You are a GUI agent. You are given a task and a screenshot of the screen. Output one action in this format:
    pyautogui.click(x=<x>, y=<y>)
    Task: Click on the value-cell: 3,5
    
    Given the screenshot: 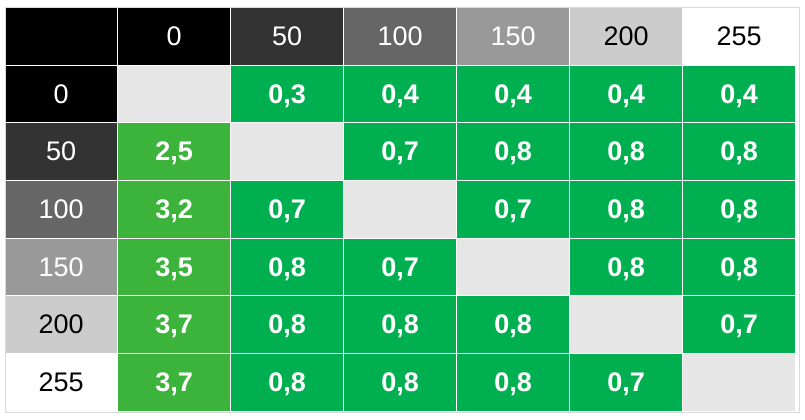 What is the action you would take?
    pyautogui.click(x=174, y=267)
    